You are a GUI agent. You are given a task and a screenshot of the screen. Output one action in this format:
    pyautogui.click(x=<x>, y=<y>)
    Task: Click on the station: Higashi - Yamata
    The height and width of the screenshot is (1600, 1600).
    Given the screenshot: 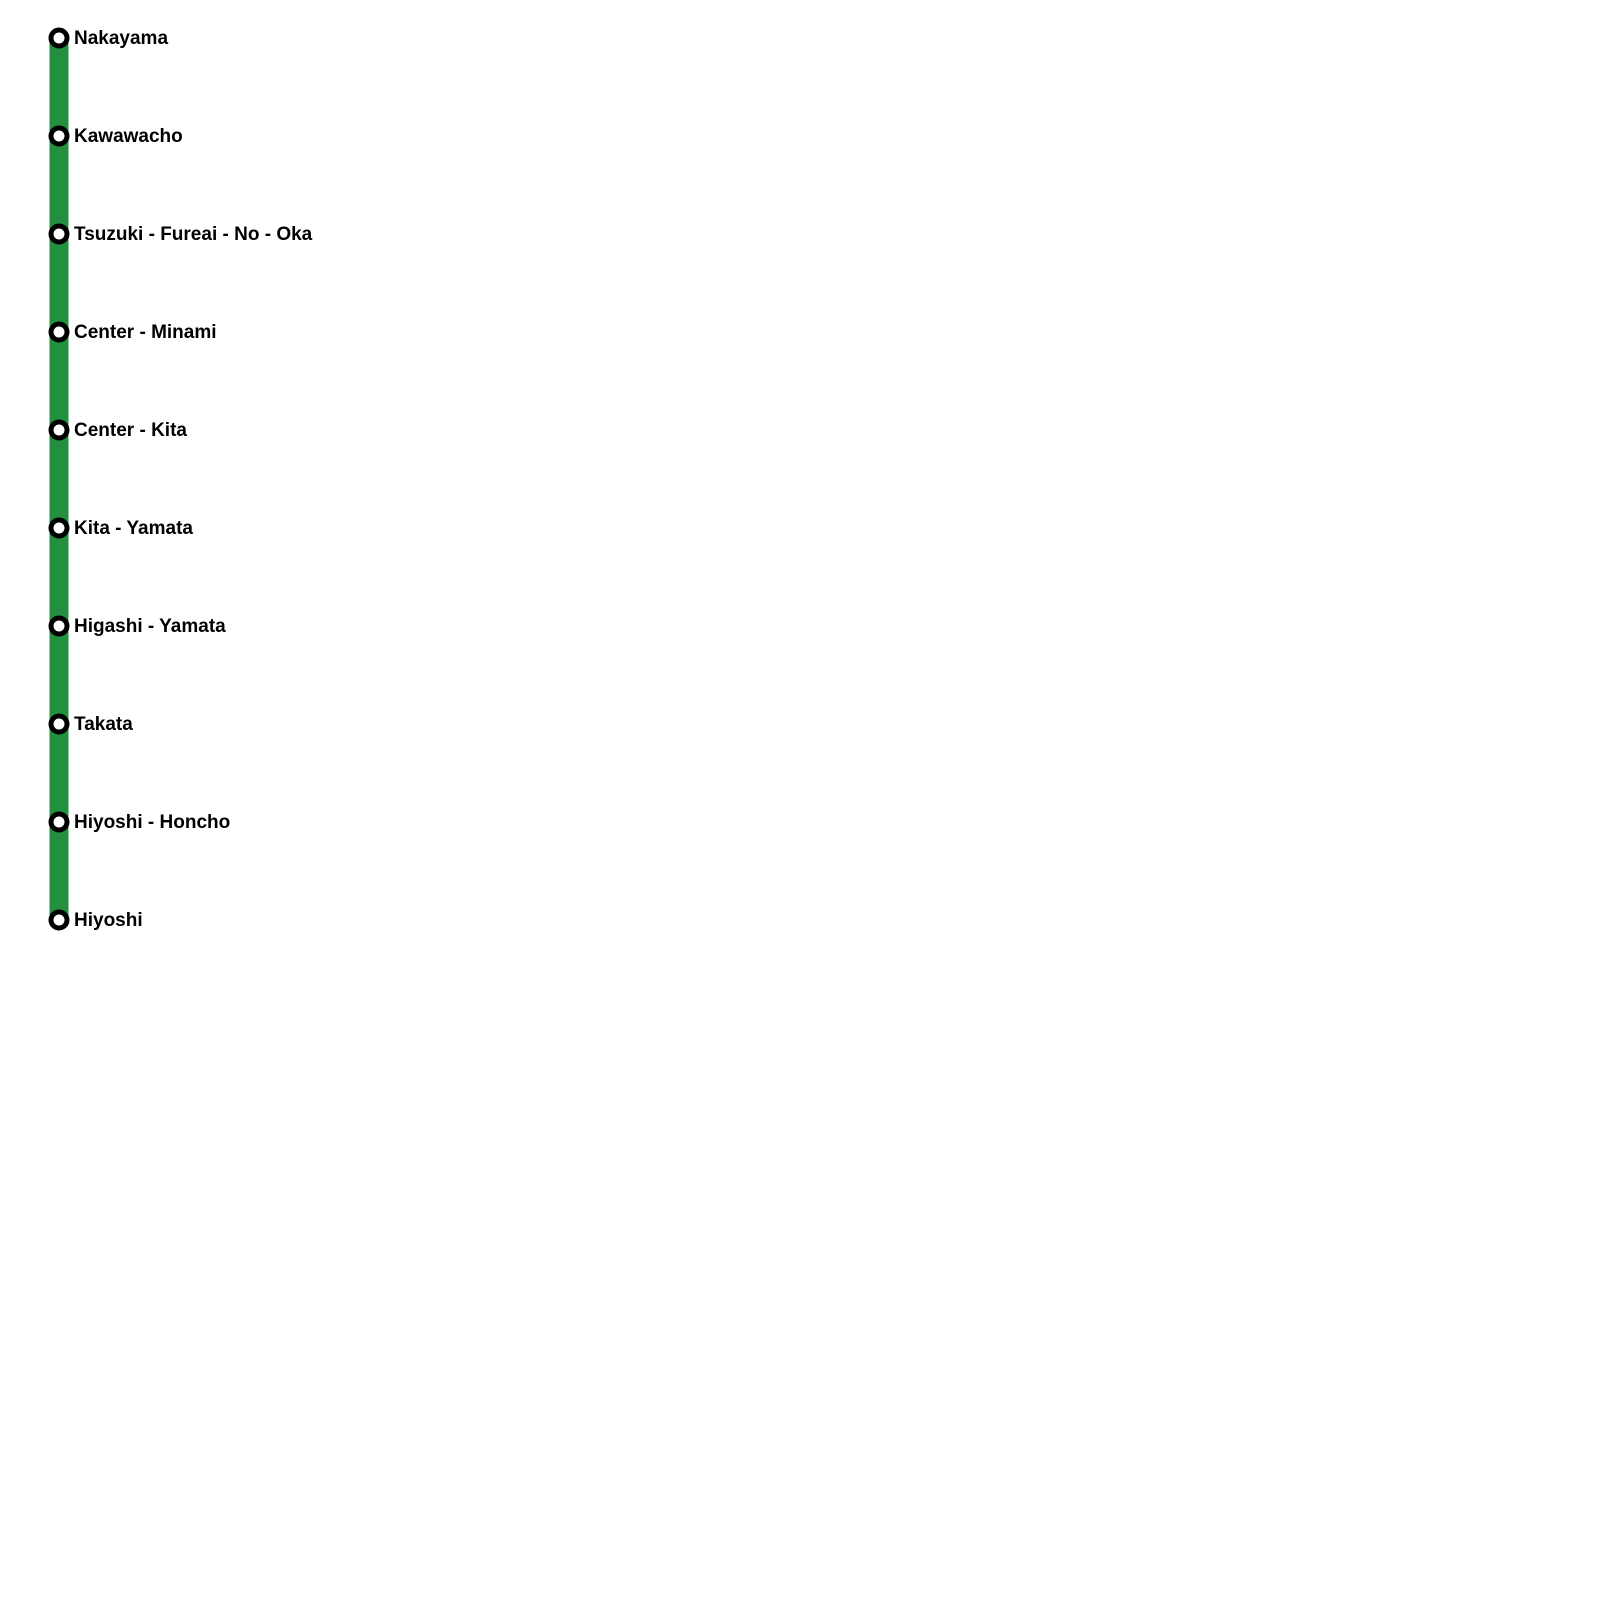 What is the action you would take?
    pyautogui.click(x=137, y=626)
    